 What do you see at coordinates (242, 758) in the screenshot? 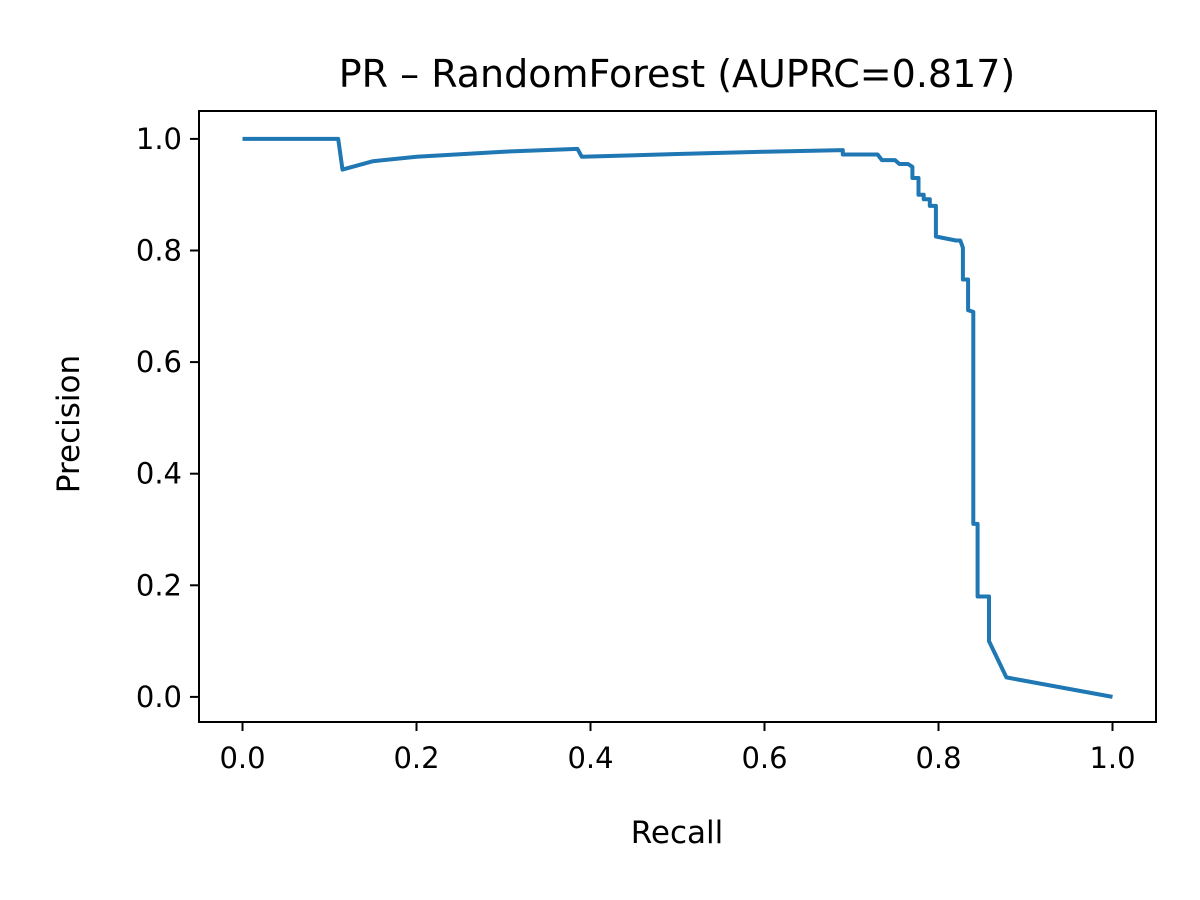
I see `x-tick-label: 0.0` at bounding box center [242, 758].